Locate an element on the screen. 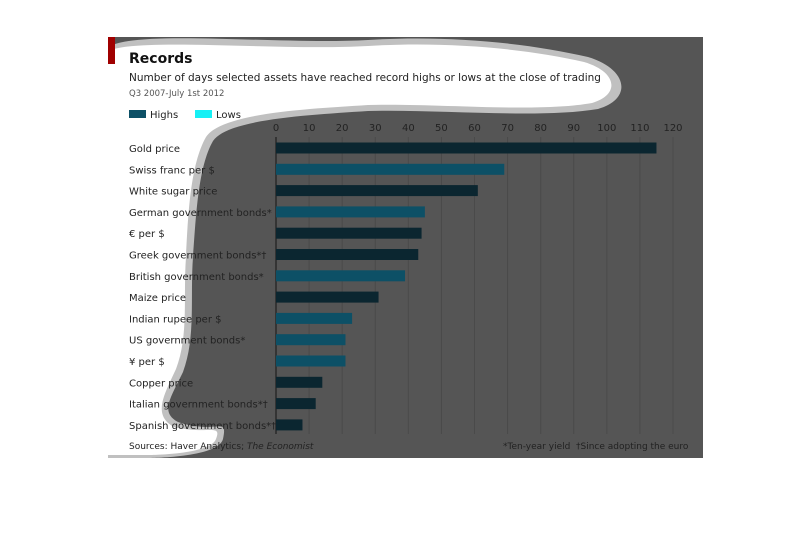 This screenshot has width=810, height=552. category-label: German government bonds* is located at coordinates (200, 213).